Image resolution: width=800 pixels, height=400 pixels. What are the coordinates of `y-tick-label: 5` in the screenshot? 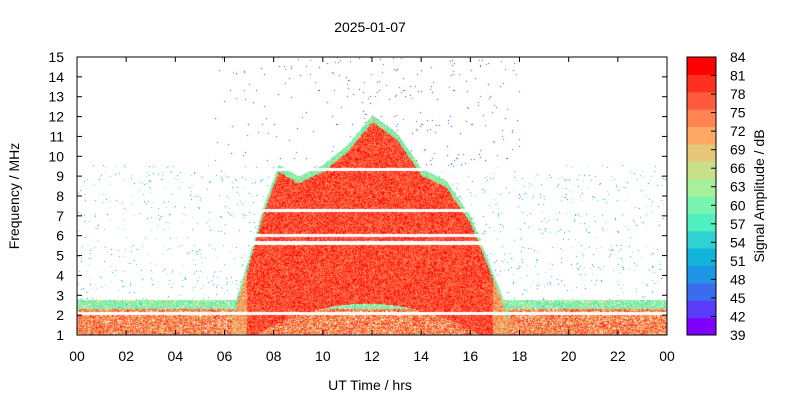 It's located at (60, 256).